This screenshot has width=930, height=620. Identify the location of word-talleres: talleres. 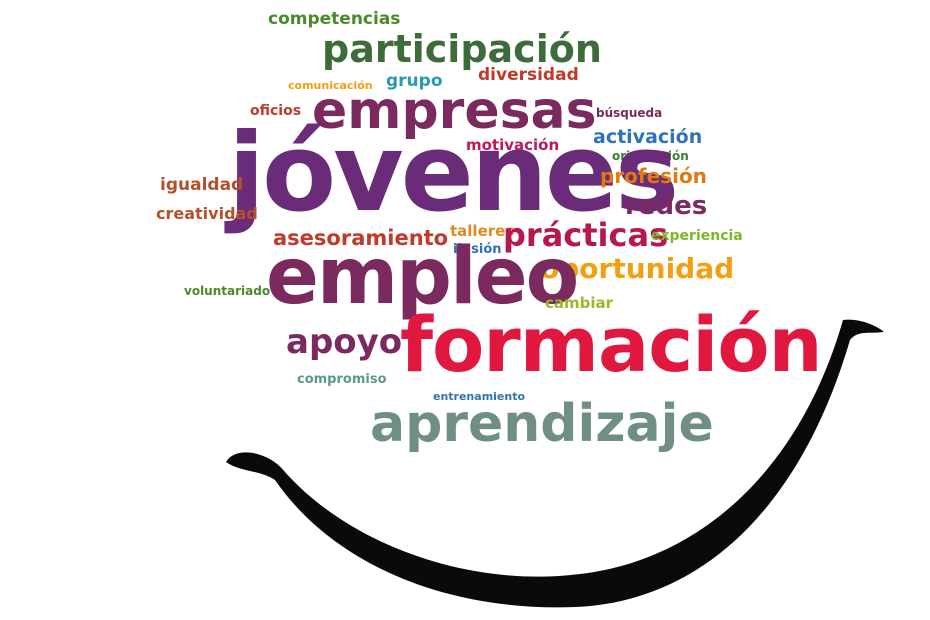
(482, 231).